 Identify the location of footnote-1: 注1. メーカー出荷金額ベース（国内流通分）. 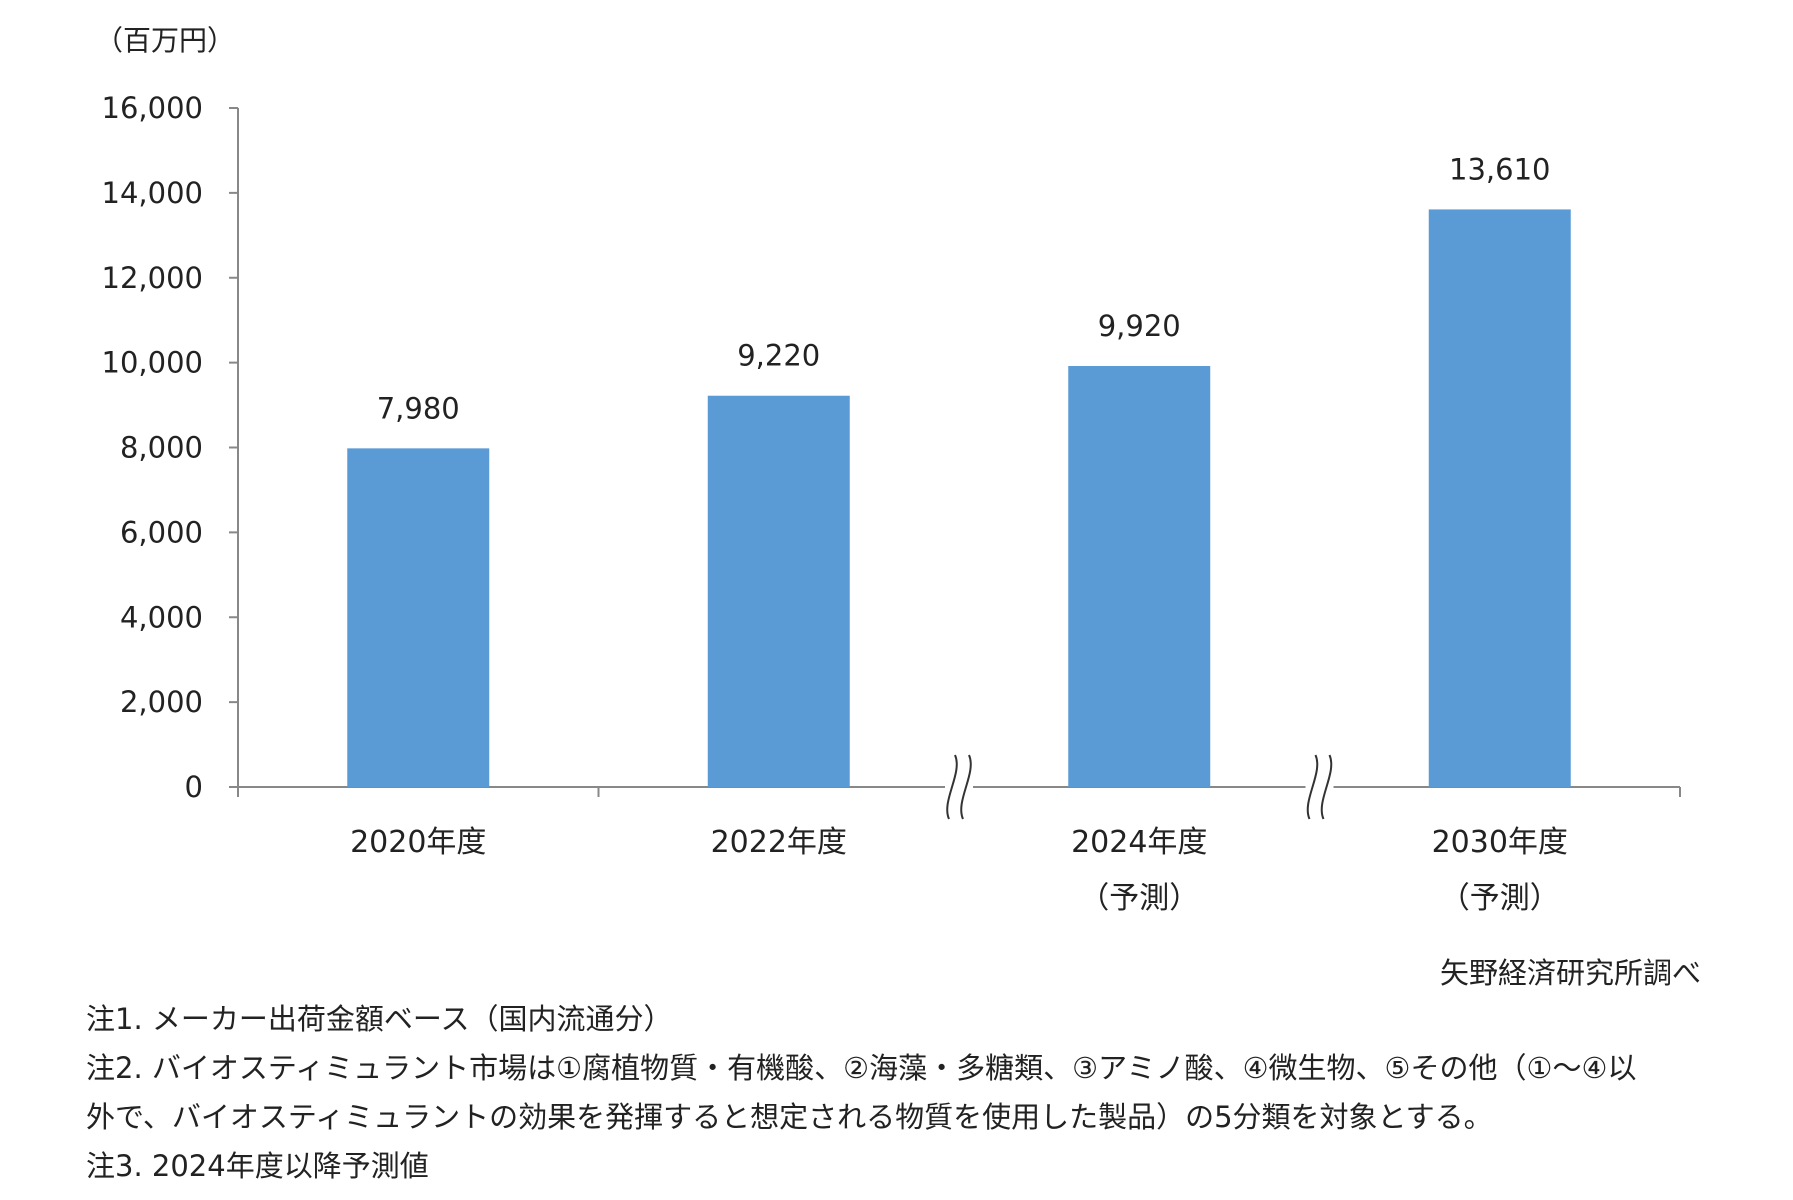
(379, 1019).